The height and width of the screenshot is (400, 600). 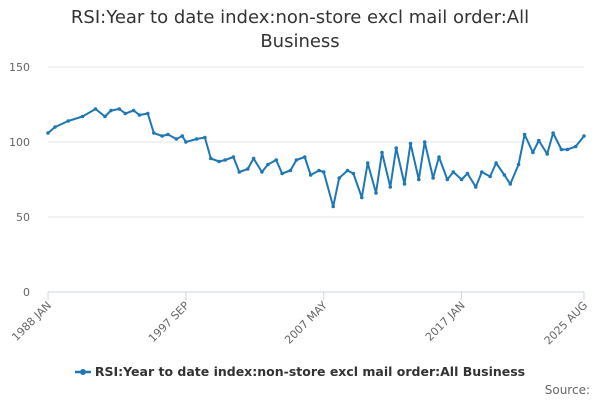 I want to click on legend-symbol-icon, so click(x=82, y=372).